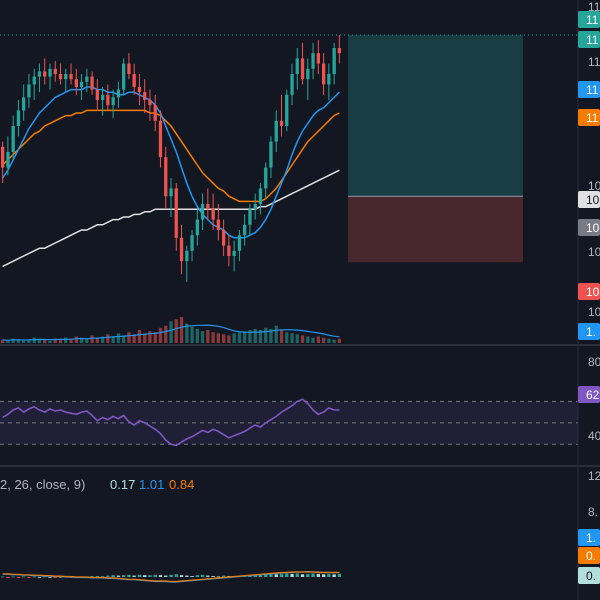 The image size is (600, 600). Describe the element at coordinates (593, 512) in the screenshot. I see `macd-axis-label: 8.` at that location.